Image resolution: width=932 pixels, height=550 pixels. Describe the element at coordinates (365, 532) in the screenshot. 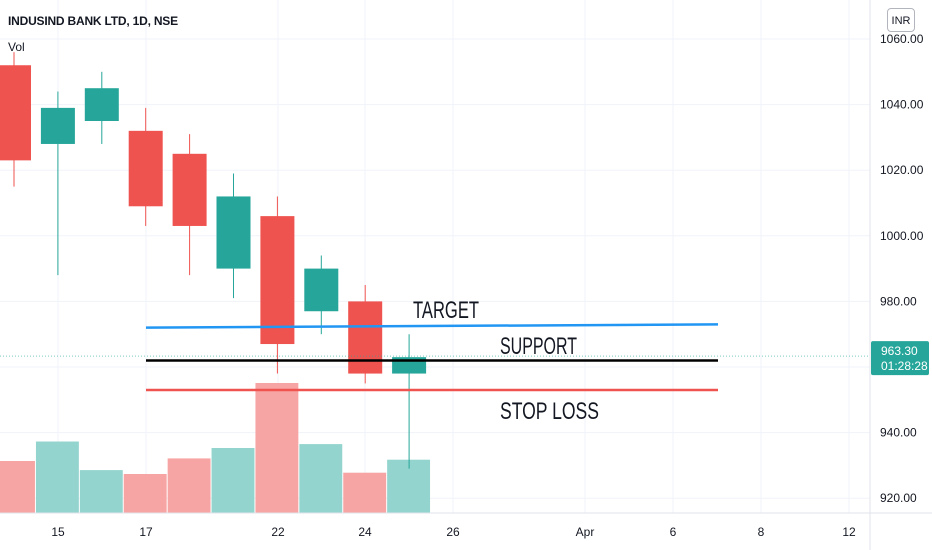

I see `time-tick-label: 24` at that location.